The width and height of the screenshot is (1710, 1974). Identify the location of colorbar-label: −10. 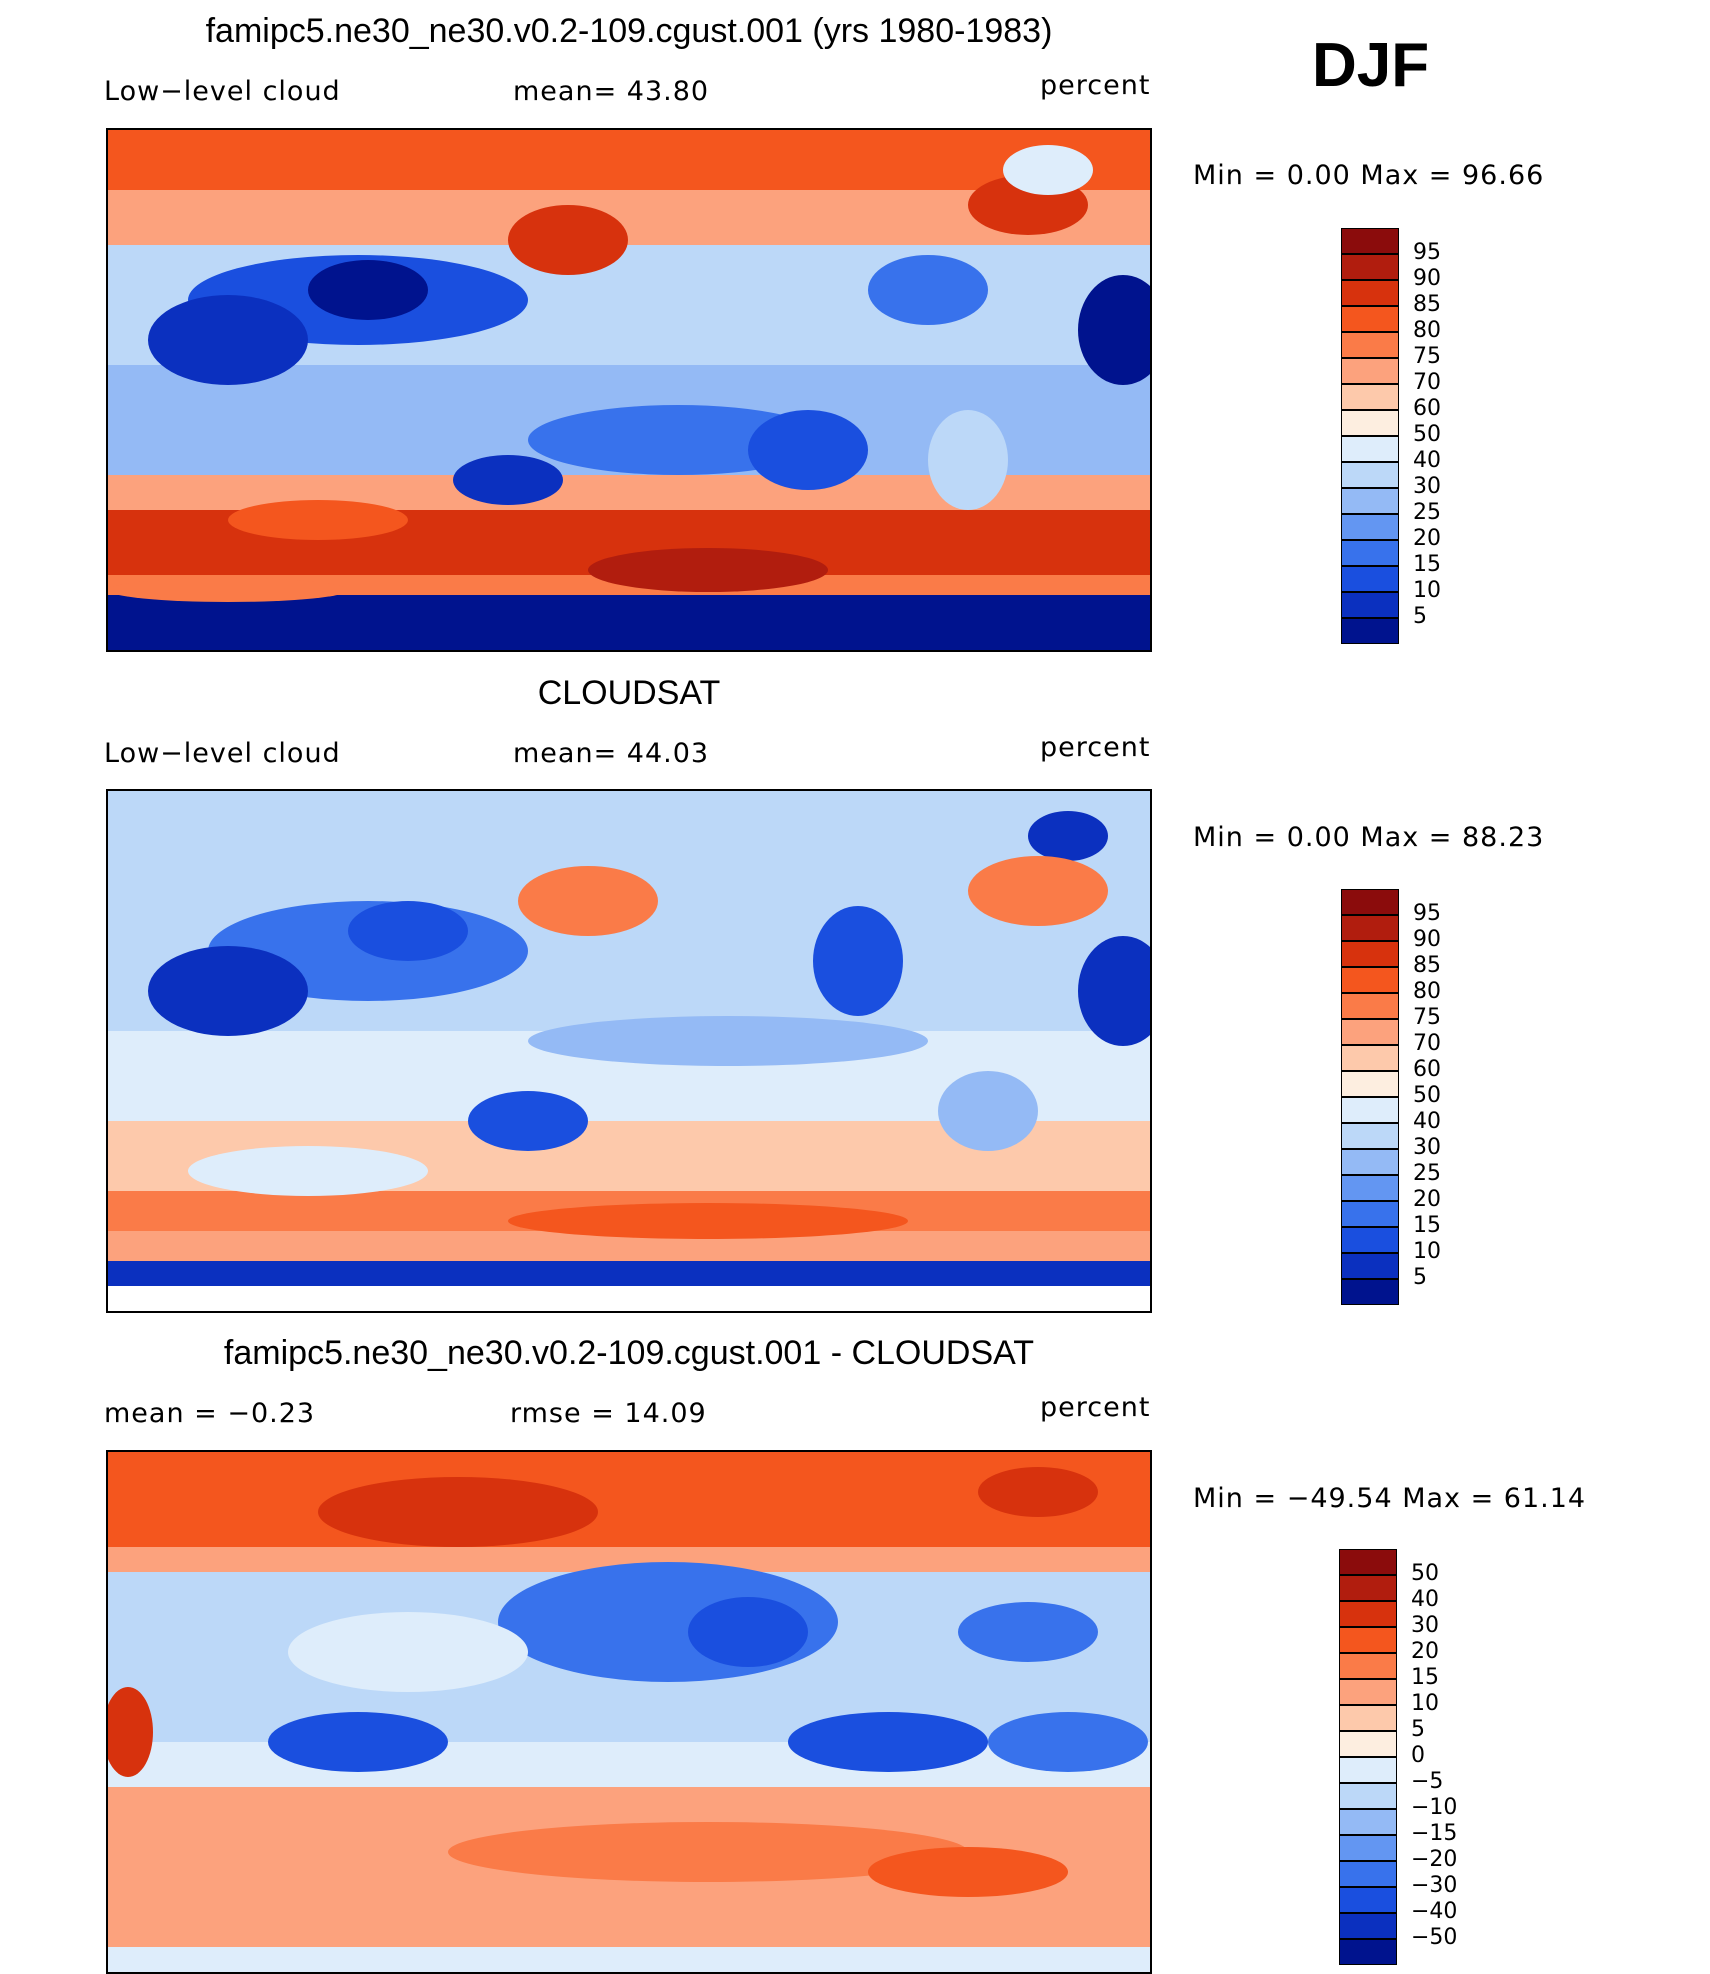
(1434, 1807).